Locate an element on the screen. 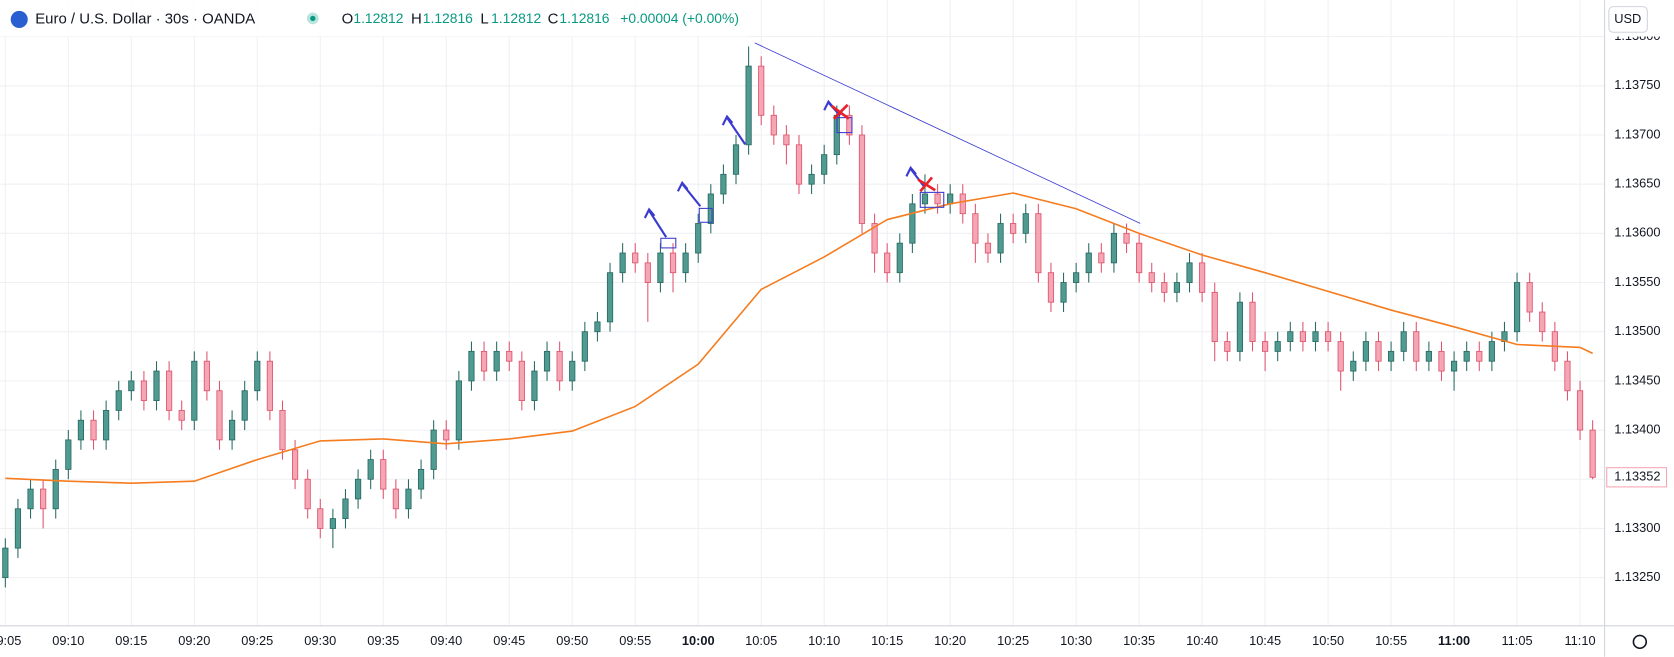  ohlc-label: O is located at coordinates (348, 18).